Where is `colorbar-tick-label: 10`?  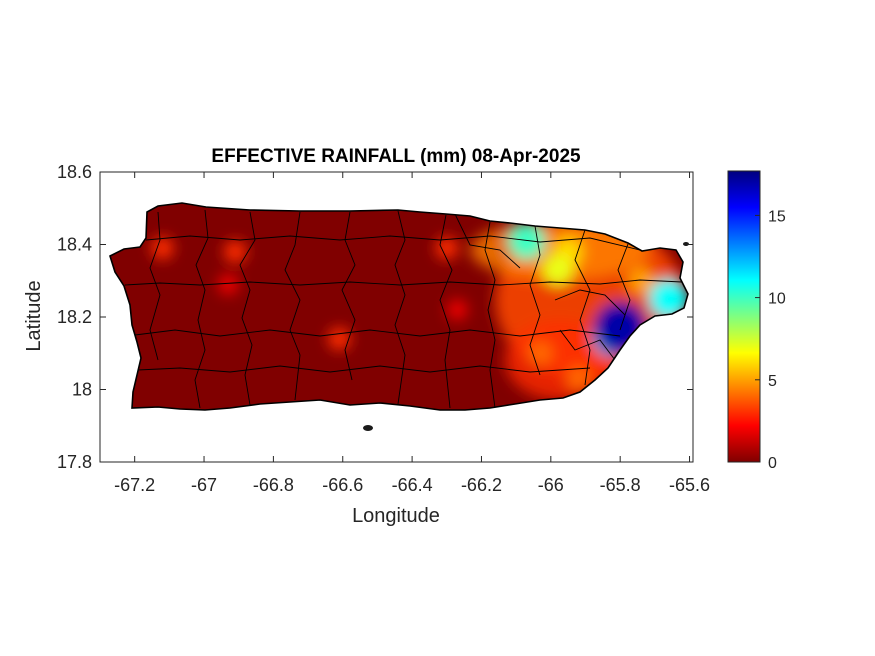
colorbar-tick-label: 10 is located at coordinates (777, 299).